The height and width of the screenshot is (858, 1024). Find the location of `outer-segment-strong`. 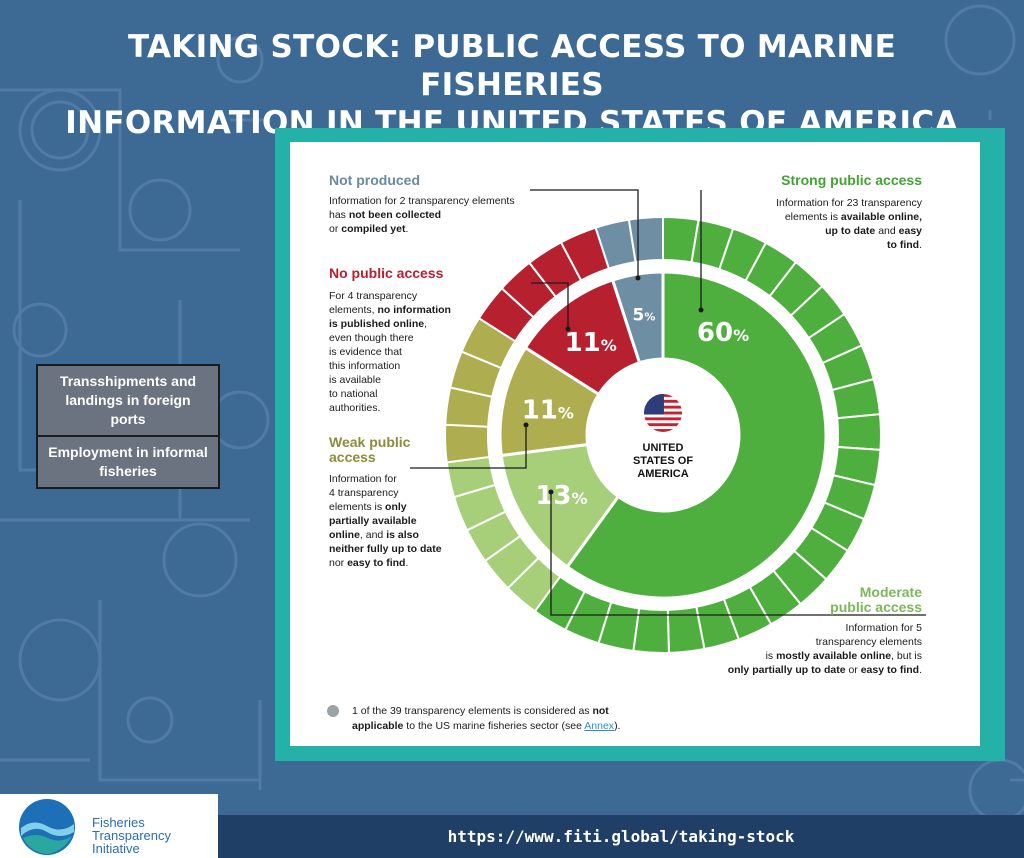

outer-segment-strong is located at coordinates (859, 432).